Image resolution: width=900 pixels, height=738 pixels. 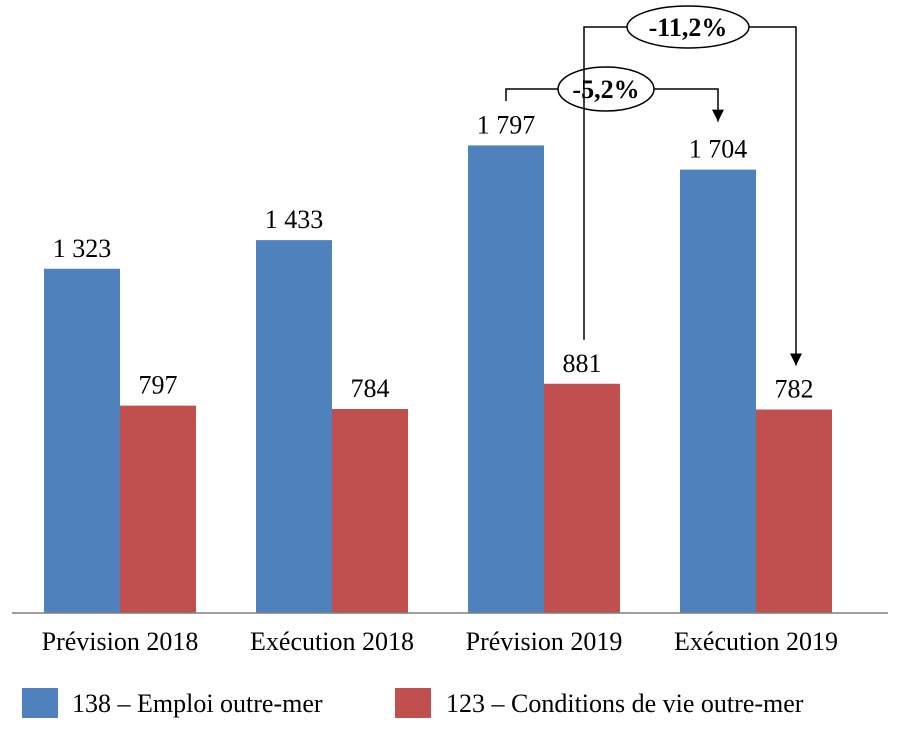 I want to click on value-label-execution-2019-series-2: 782, so click(x=794, y=389).